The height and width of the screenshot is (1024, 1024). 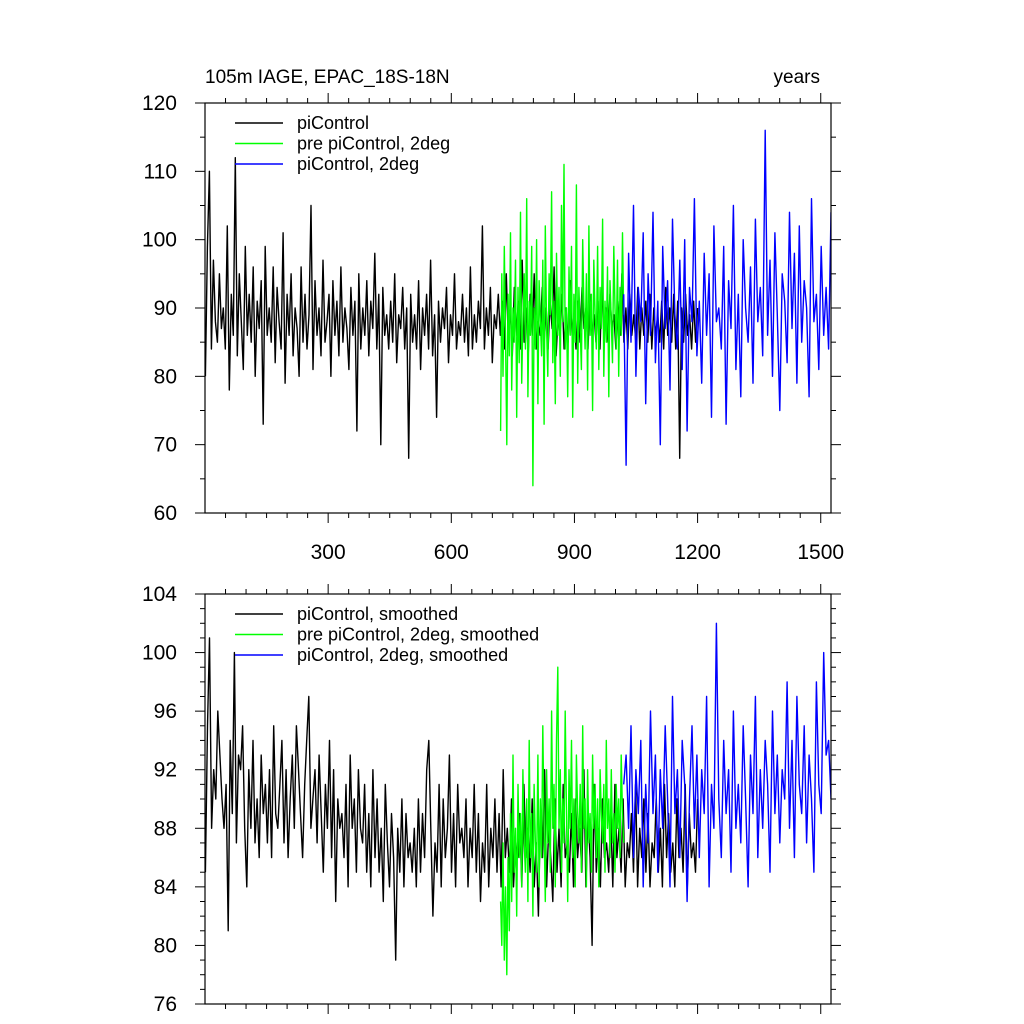 What do you see at coordinates (377, 614) in the screenshot?
I see `legend-label: piControl, smoothed` at bounding box center [377, 614].